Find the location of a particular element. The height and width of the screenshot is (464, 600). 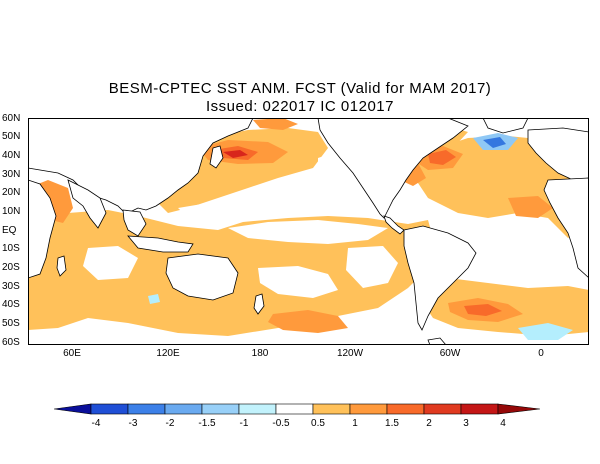

lat-label-40n: 40N is located at coordinates (11, 155).